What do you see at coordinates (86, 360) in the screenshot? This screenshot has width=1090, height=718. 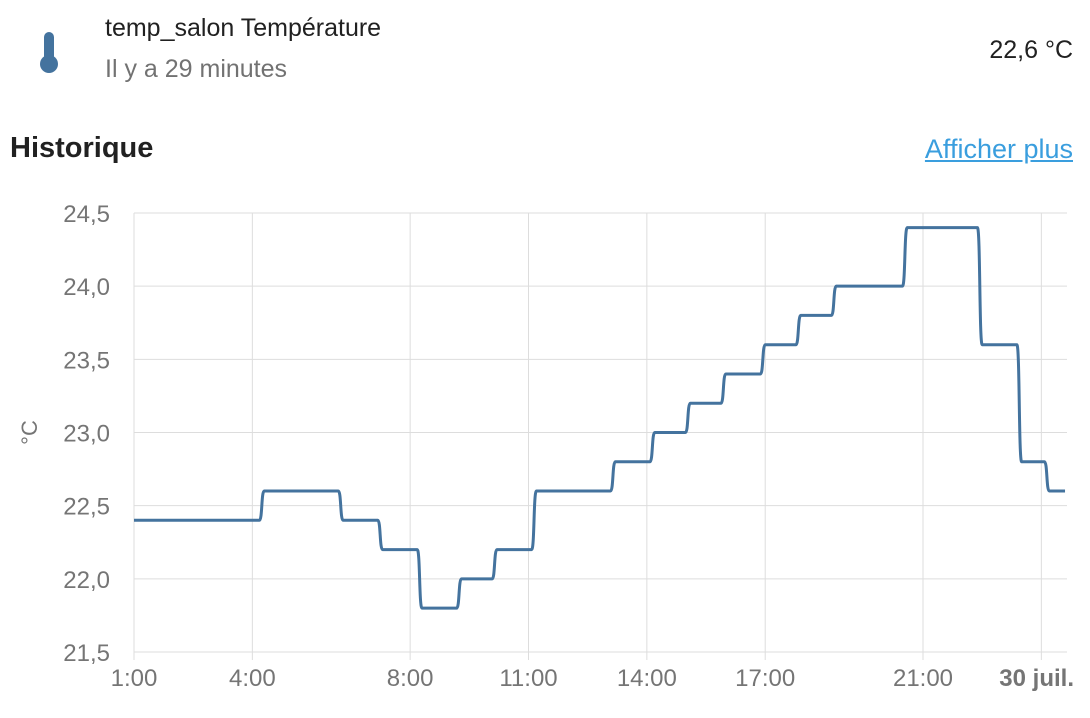 I see `y-tick-label: 23,5` at bounding box center [86, 360].